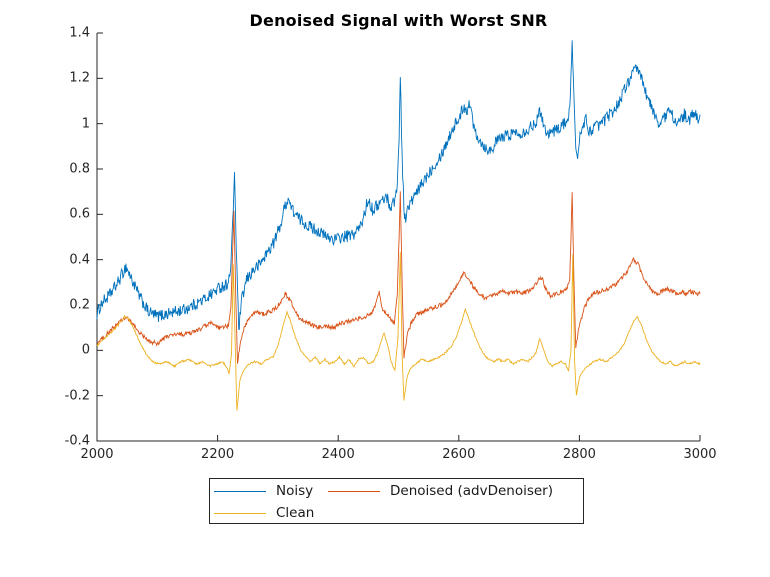 Image resolution: width=770 pixels, height=577 pixels. Describe the element at coordinates (398, 20) in the screenshot. I see `chart-title: Denoised Signal with Worst SNR` at that location.